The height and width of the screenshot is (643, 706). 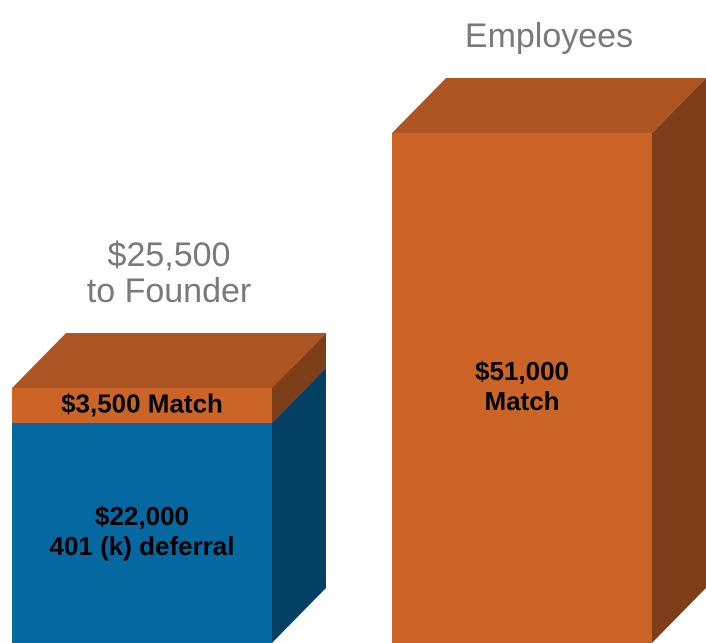 What do you see at coordinates (549, 36) in the screenshot?
I see `category-label: Employees` at bounding box center [549, 36].